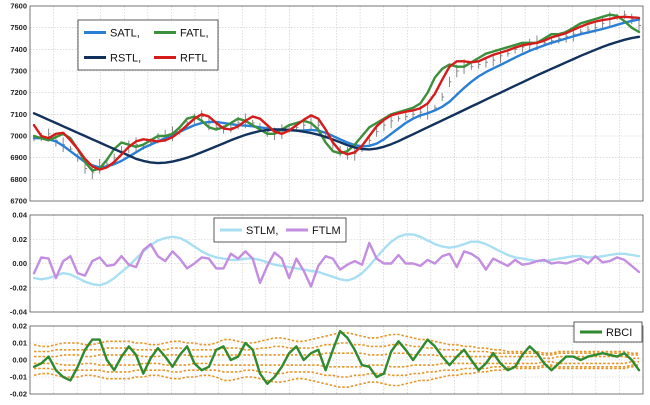 This screenshot has width=650, height=405. Describe the element at coordinates (18, 201) in the screenshot. I see `y-tick-label: 6700` at that location.